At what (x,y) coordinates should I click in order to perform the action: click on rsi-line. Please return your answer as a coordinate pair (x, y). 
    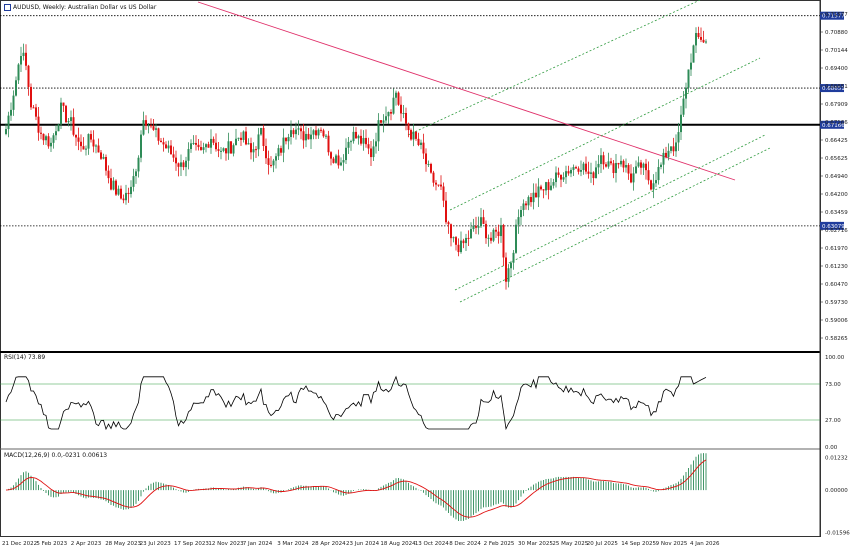
    Looking at the image, I should click on (356, 403).